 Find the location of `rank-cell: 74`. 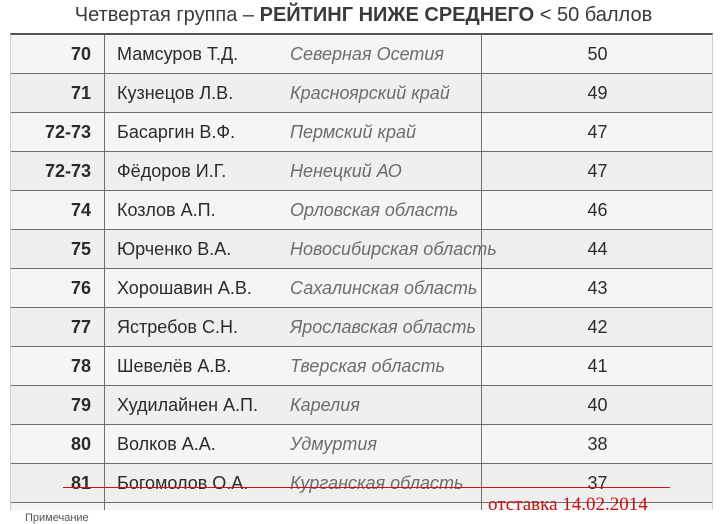

rank-cell: 74 is located at coordinates (80, 210).